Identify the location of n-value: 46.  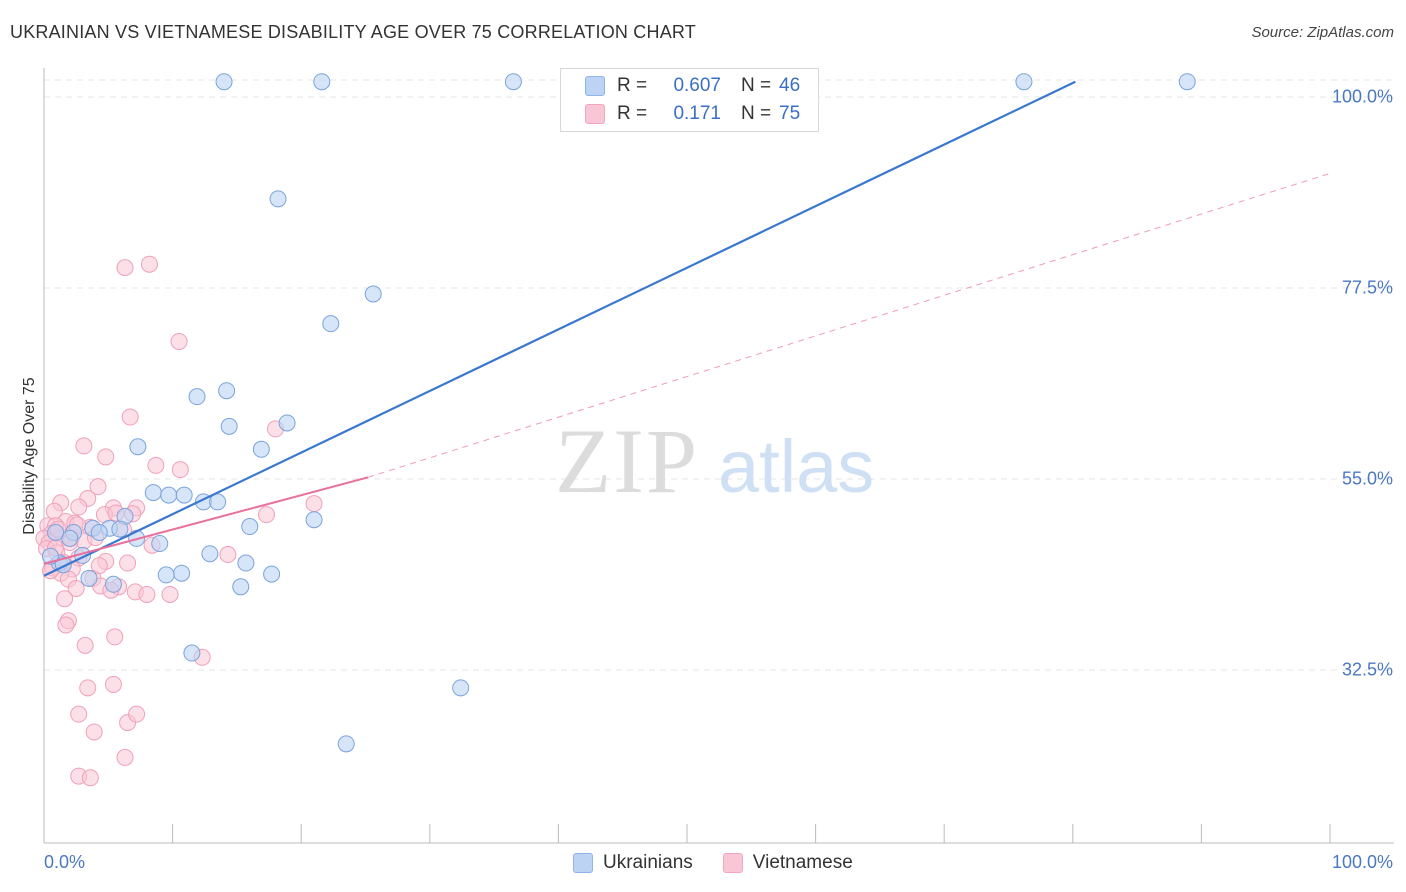
(790, 85).